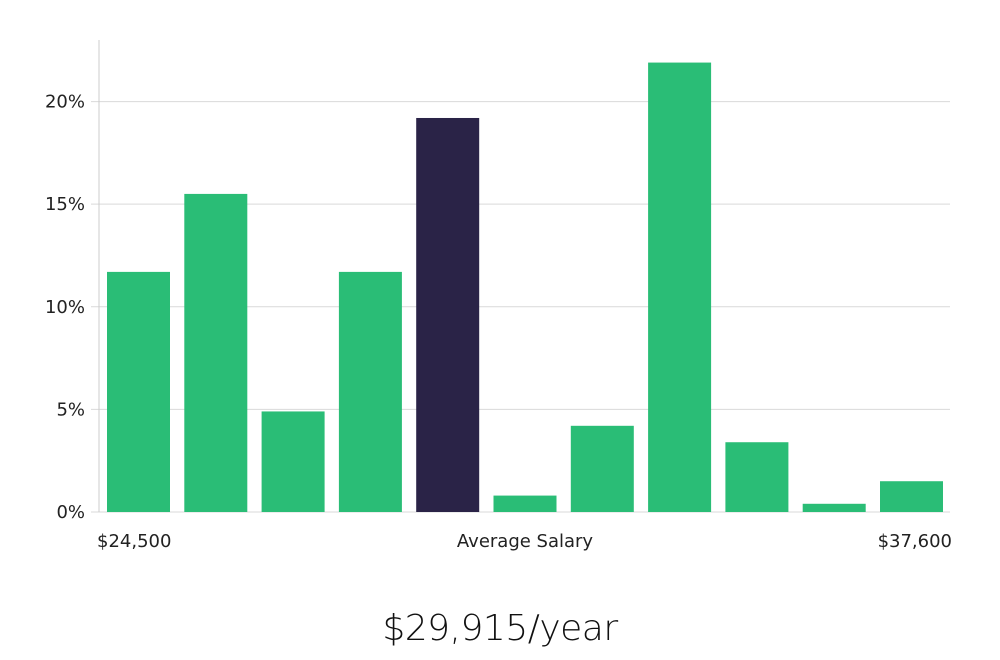 Image resolution: width=1000 pixels, height=660 pixels. Describe the element at coordinates (134, 541) in the screenshot. I see `x-label-min: $24,500` at that location.